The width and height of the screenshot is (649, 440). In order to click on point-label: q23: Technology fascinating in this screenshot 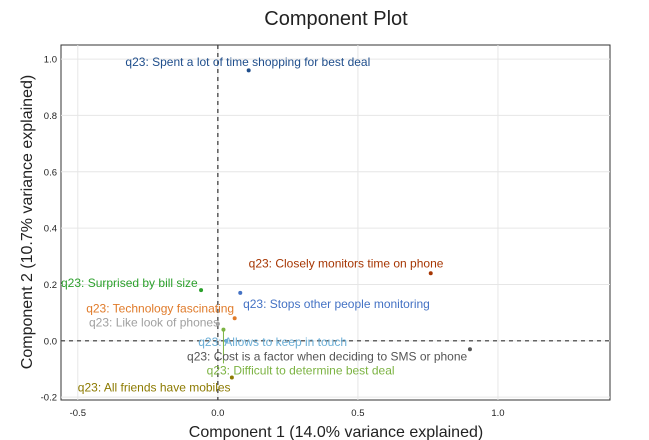, I will do `click(160, 308)`.